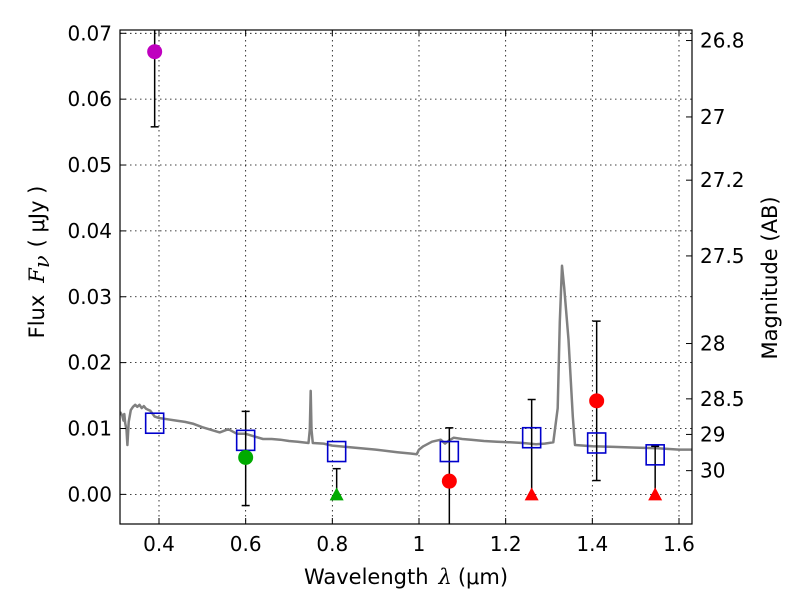 The height and width of the screenshot is (600, 800). What do you see at coordinates (89, 231) in the screenshot?
I see `y-tick-label: 0.04` at bounding box center [89, 231].